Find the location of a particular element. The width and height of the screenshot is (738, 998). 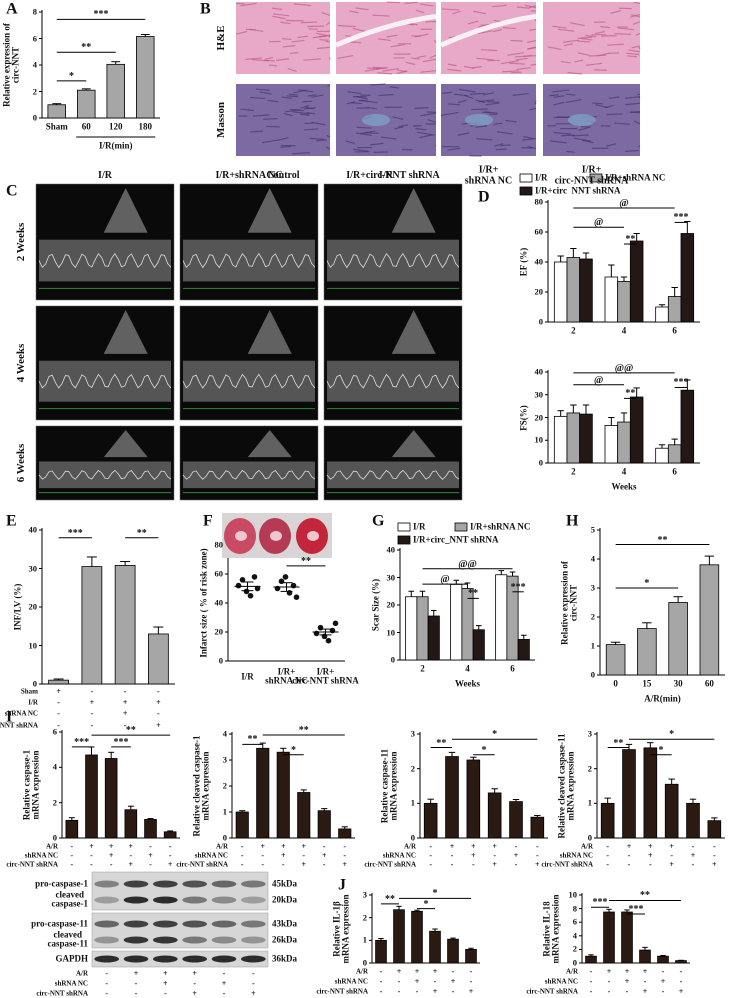

band-size: 43kDa is located at coordinates (285, 923).